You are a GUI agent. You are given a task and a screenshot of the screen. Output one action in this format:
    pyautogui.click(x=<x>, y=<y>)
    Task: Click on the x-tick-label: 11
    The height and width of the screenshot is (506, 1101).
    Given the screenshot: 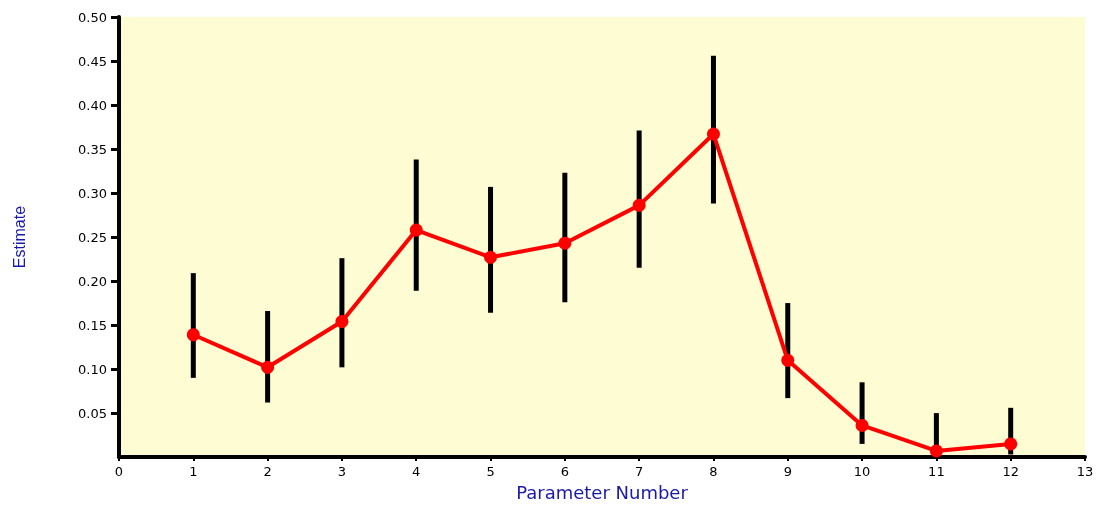 What is the action you would take?
    pyautogui.click(x=936, y=472)
    